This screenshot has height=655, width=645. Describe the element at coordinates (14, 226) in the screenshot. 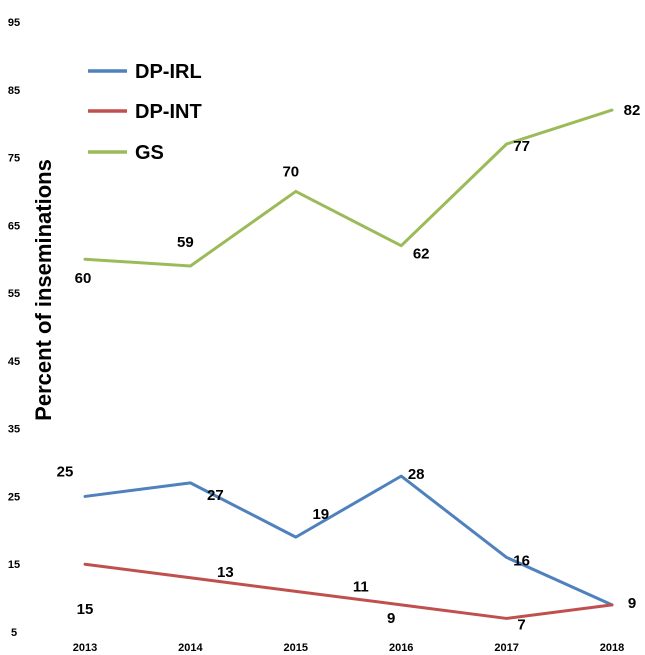

I see `y-tick-label: 65` at that location.